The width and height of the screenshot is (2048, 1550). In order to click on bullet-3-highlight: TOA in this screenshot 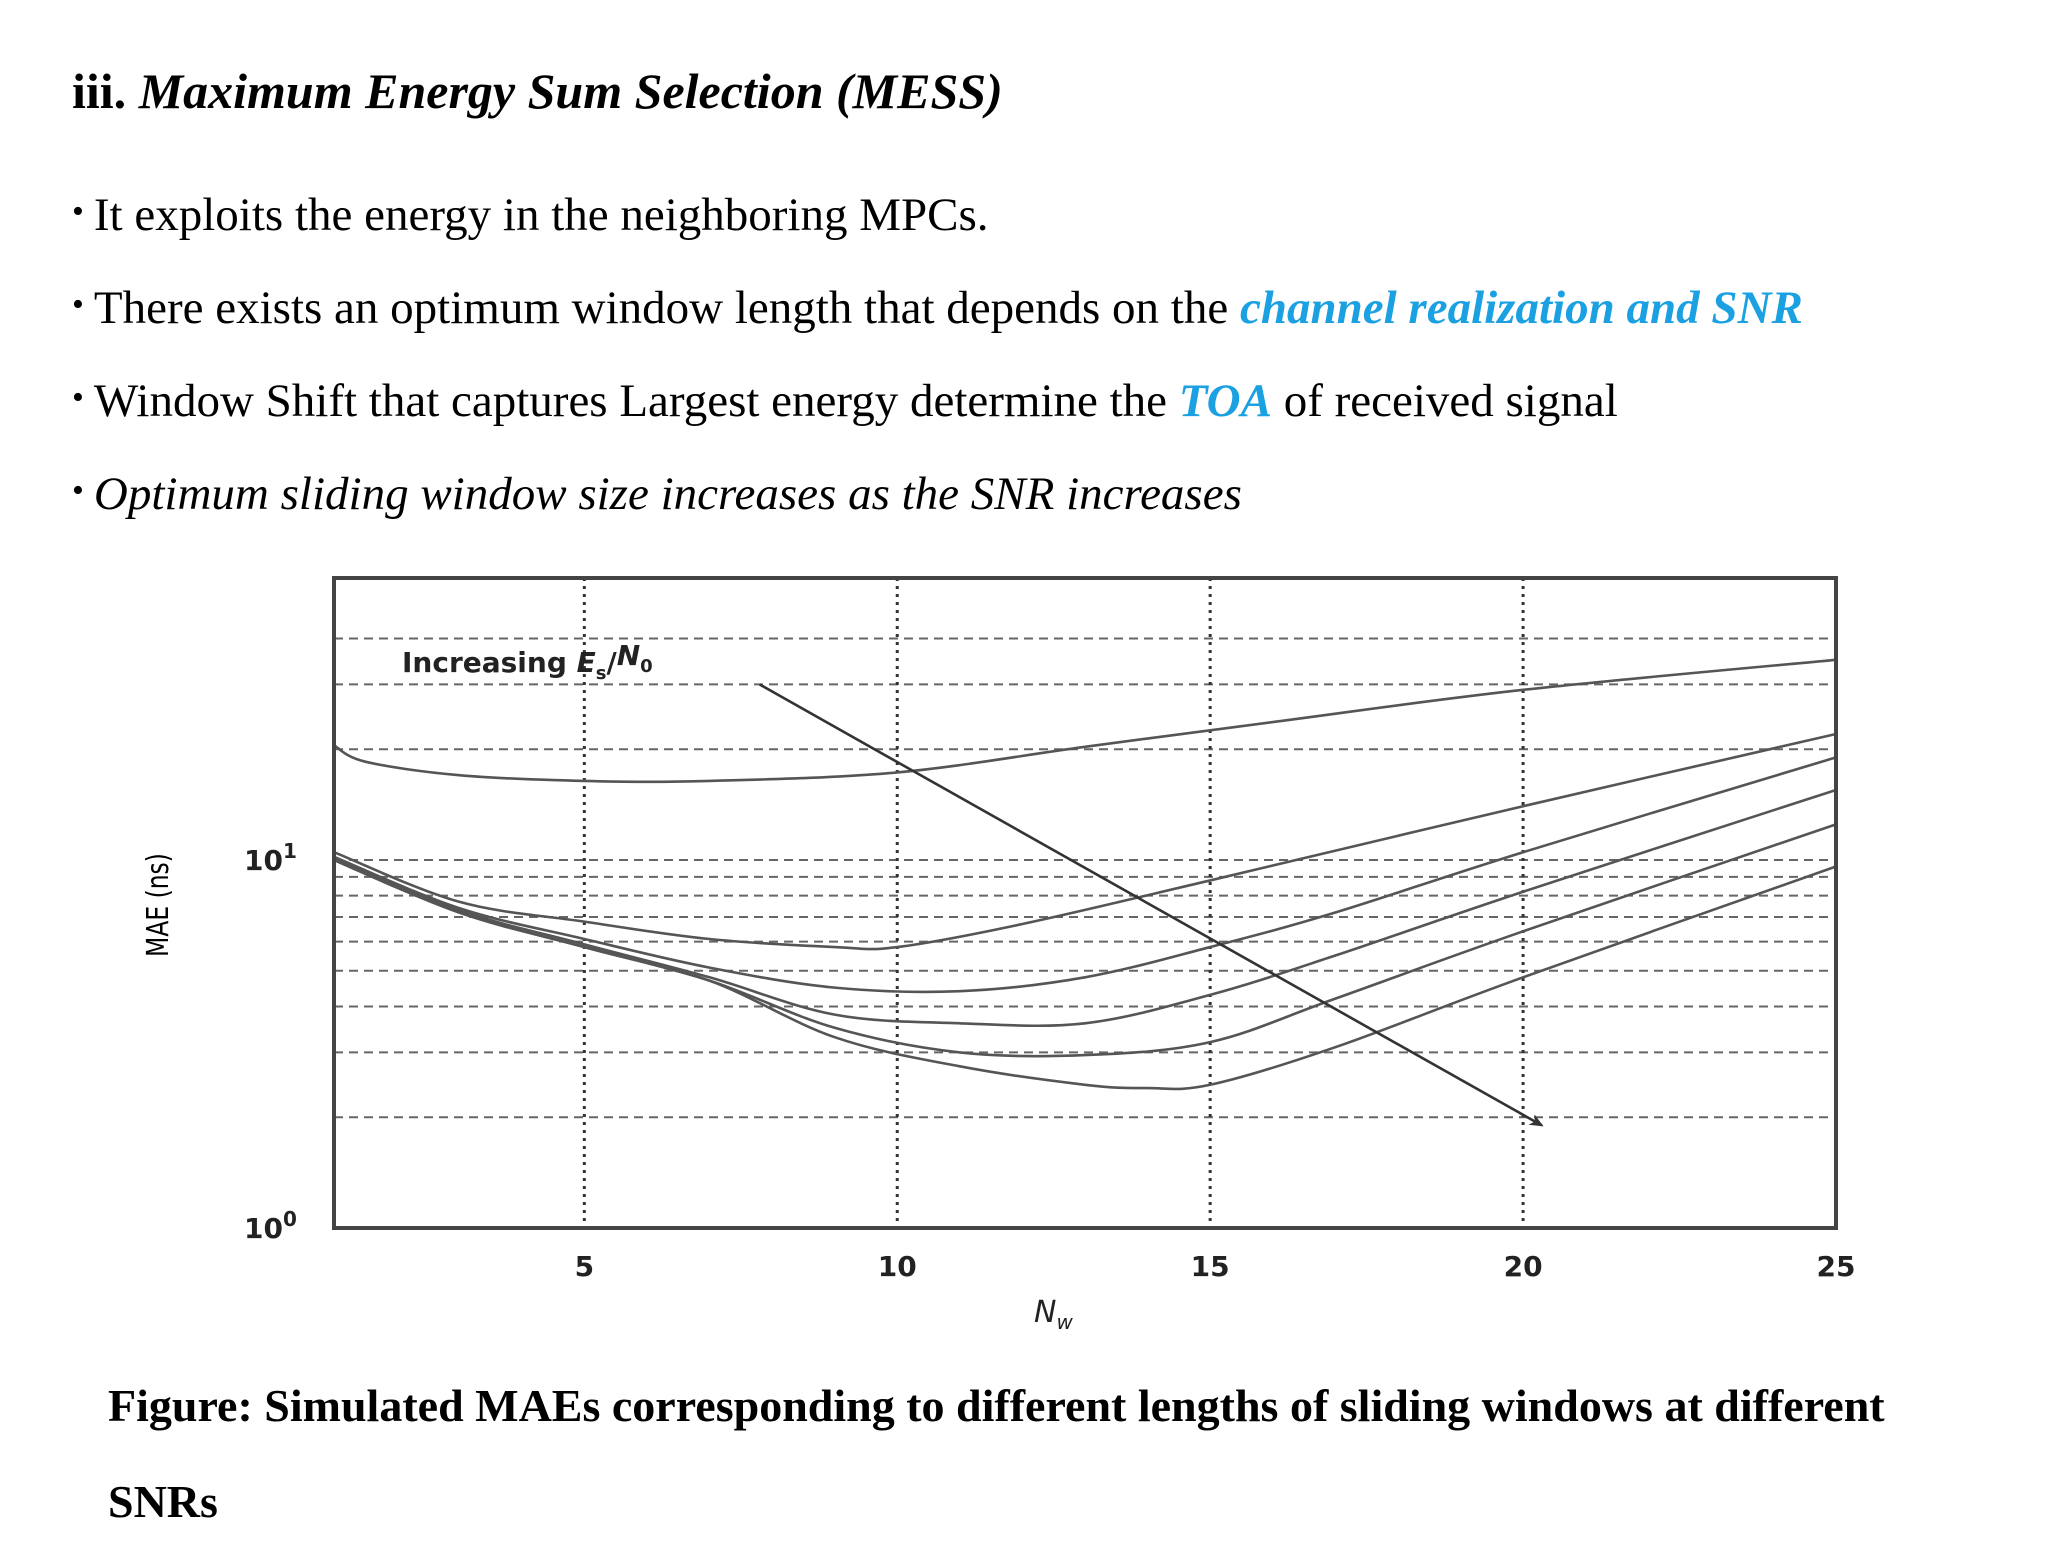, I will do `click(1225, 401)`.